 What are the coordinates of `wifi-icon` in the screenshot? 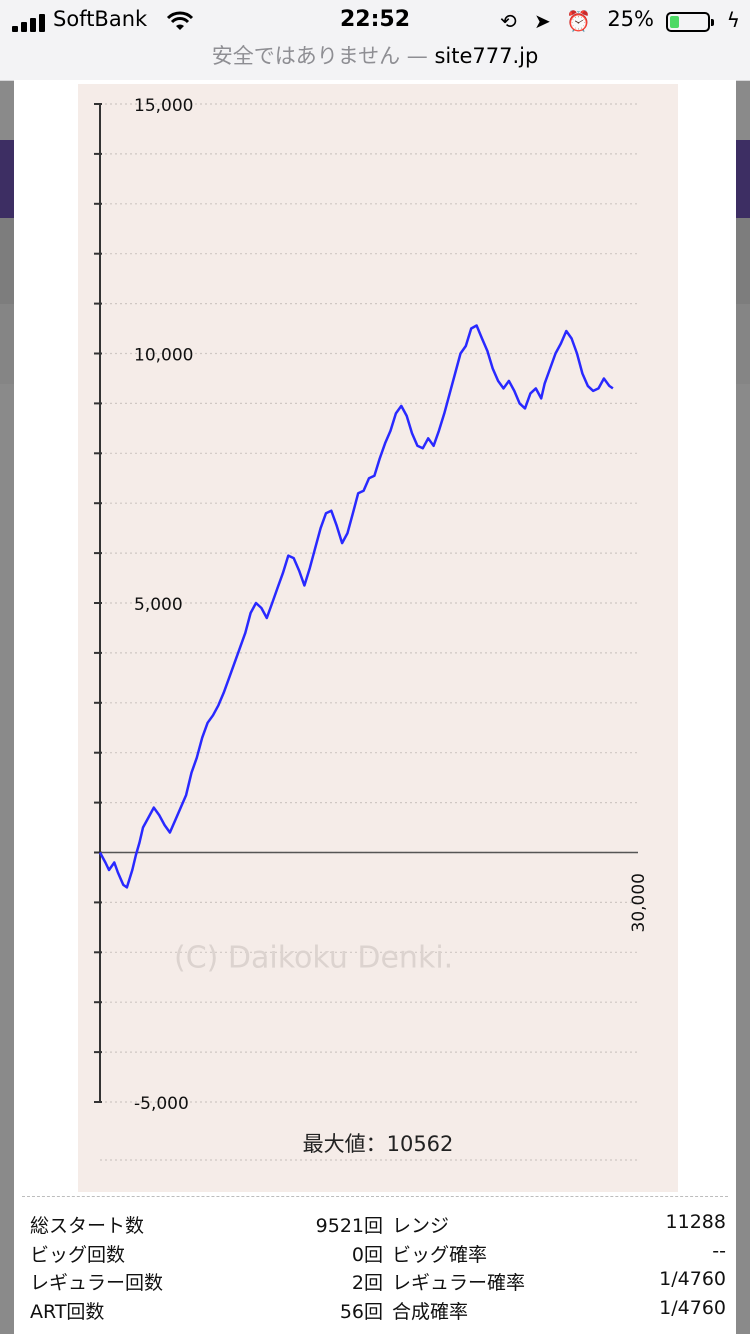 It's located at (180, 20).